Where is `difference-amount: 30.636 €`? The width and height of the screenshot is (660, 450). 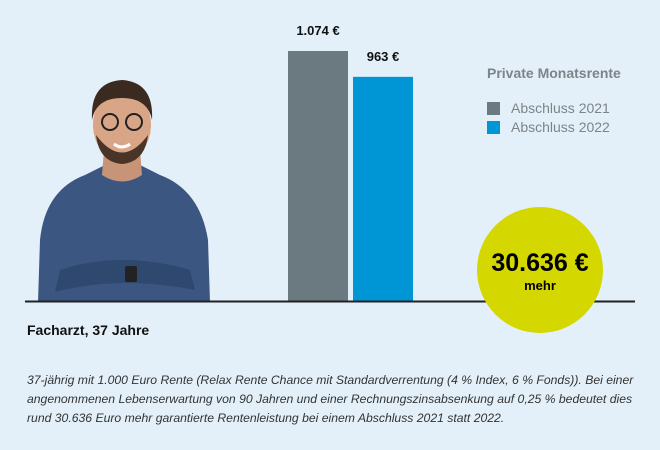 difference-amount: 30.636 € is located at coordinates (540, 263).